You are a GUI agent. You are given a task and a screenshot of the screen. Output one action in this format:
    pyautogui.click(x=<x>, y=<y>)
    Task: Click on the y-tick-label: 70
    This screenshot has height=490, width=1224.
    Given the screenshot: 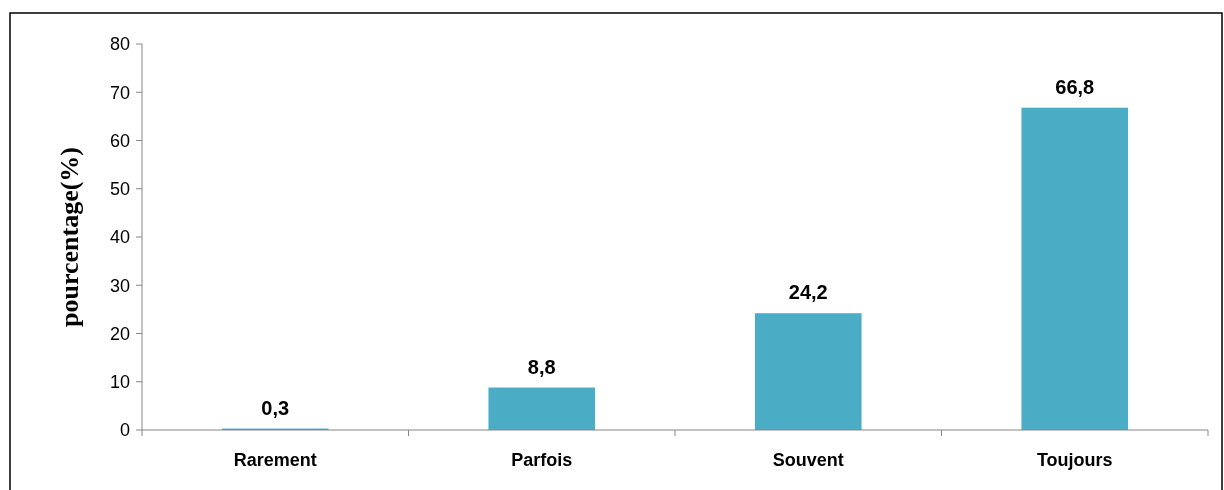 What is the action you would take?
    pyautogui.click(x=119, y=92)
    